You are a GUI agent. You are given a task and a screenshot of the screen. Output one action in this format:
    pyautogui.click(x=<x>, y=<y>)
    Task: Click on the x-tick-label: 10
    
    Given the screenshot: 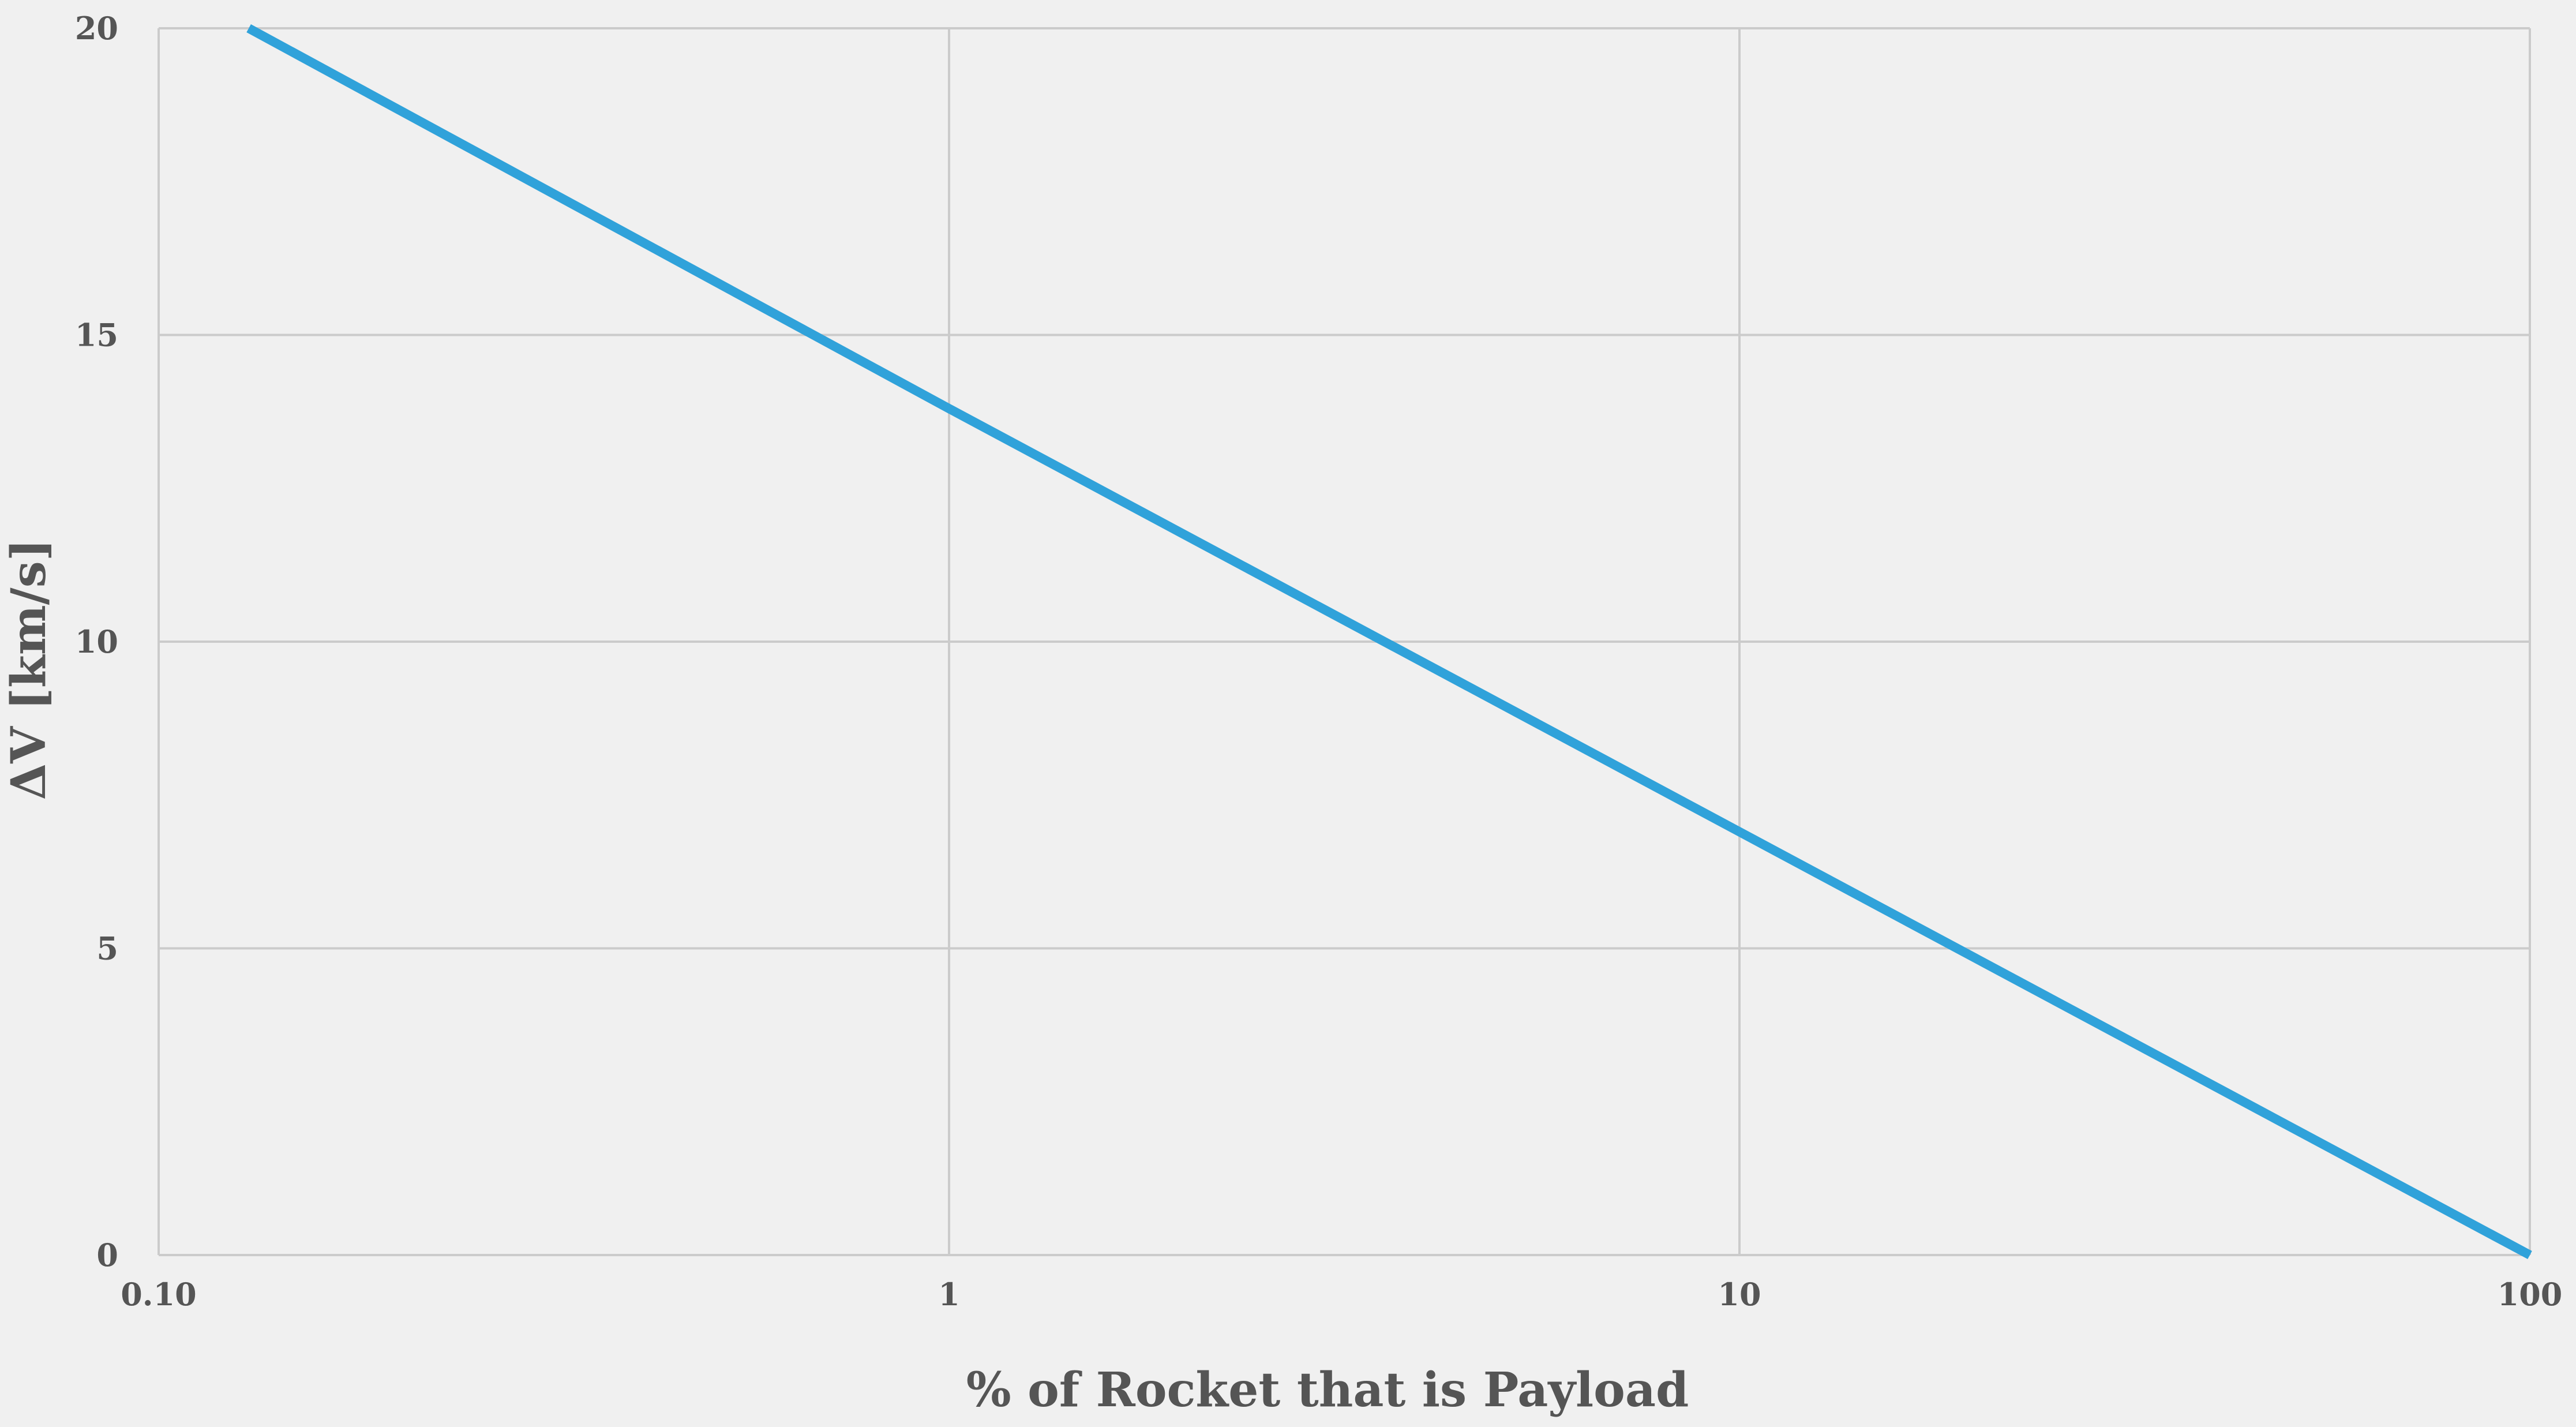 What is the action you would take?
    pyautogui.click(x=1739, y=1294)
    